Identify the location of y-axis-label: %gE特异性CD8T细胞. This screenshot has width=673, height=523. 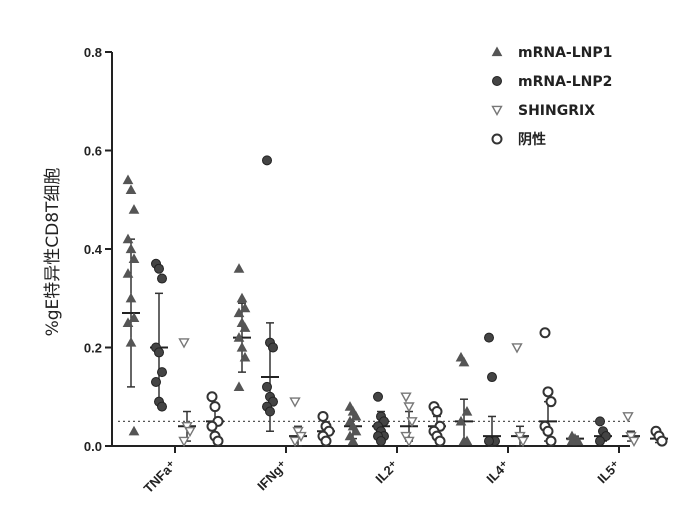
(53, 252).